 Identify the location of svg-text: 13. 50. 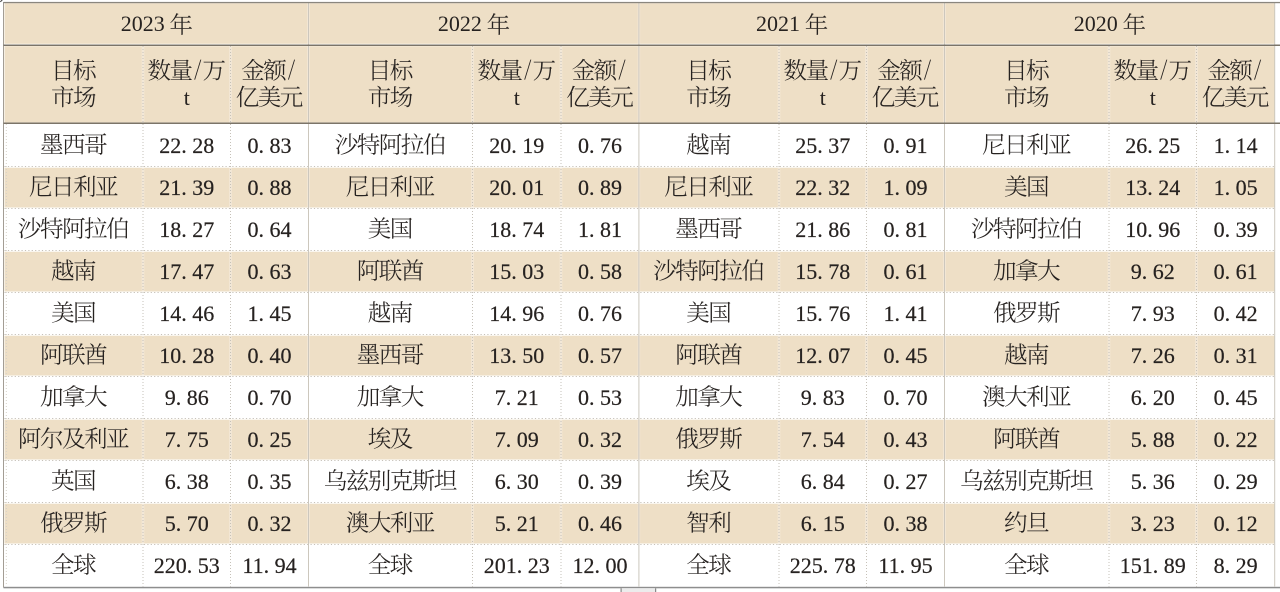
(516, 355).